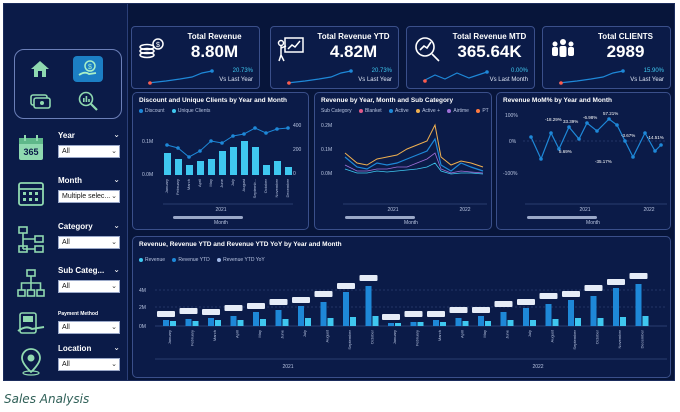 The height and width of the screenshot is (412, 680). Describe the element at coordinates (68, 84) in the screenshot. I see `nav-icon-grid: $` at that location.